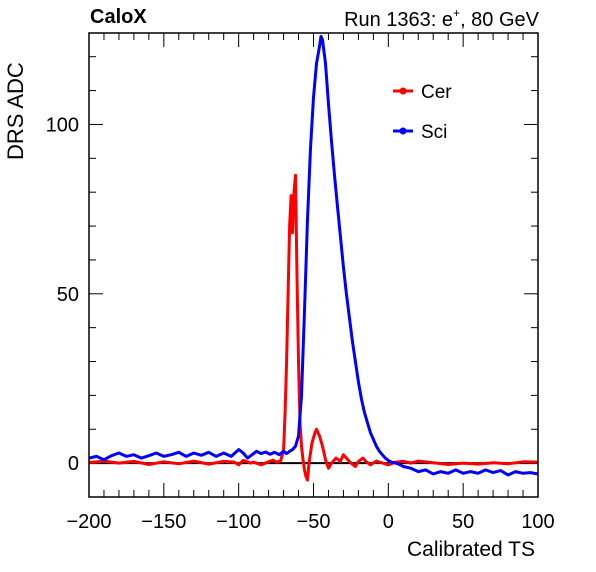 This screenshot has height=572, width=596. What do you see at coordinates (403, 91) in the screenshot?
I see `legend-marker-cer` at bounding box center [403, 91].